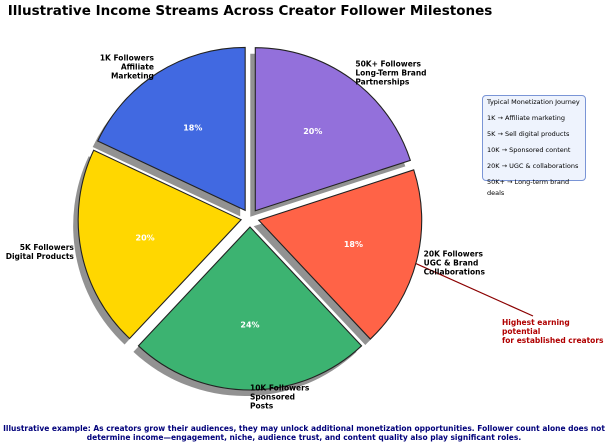 The image size is (608, 446). What do you see at coordinates (528, 134) in the screenshot?
I see `info-item: 5K → Sell digital products` at bounding box center [528, 134].